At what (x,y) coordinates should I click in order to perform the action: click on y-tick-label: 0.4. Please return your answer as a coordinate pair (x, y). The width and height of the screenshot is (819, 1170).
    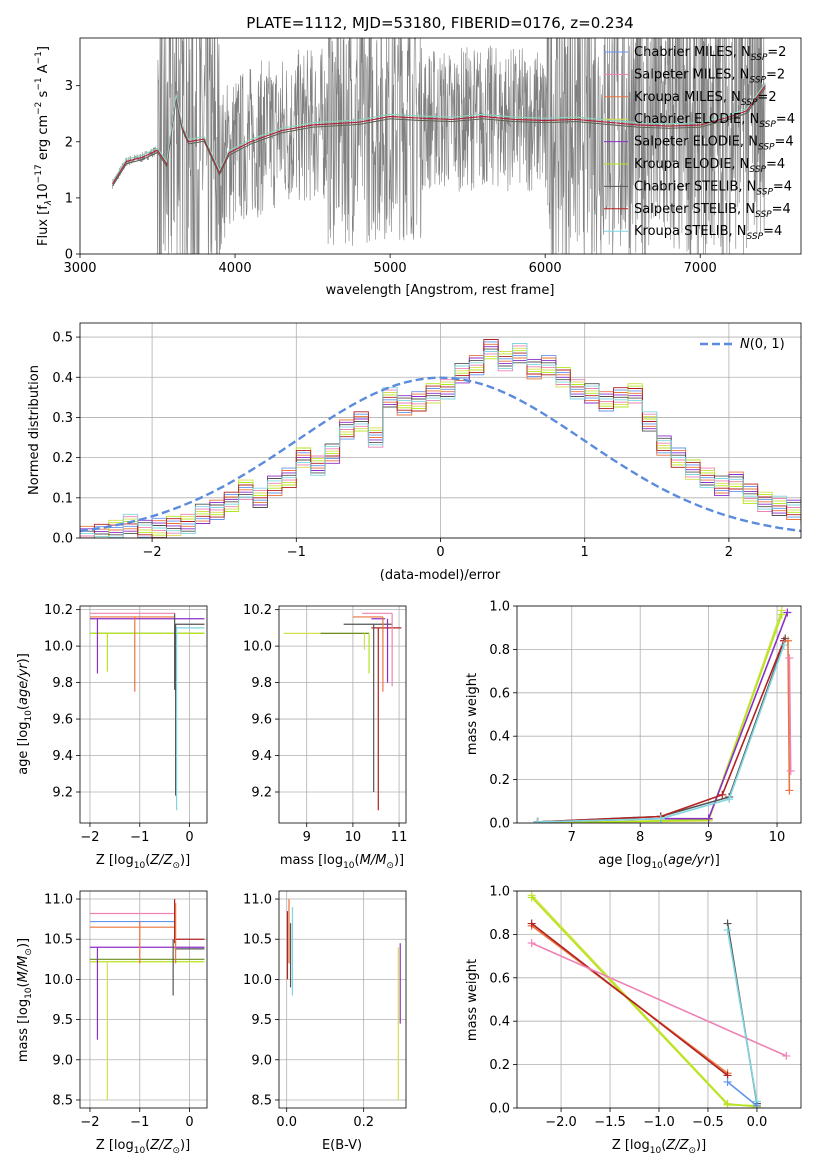
    Looking at the image, I should click on (499, 737).